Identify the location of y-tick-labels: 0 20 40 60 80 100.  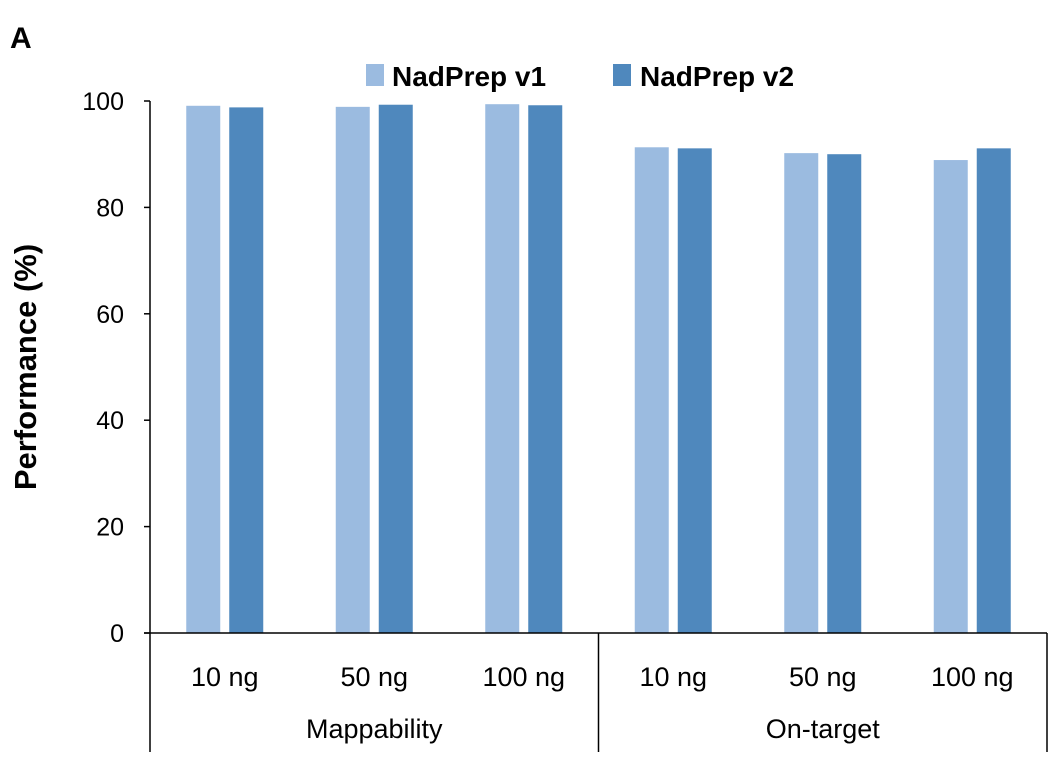
(103, 368).